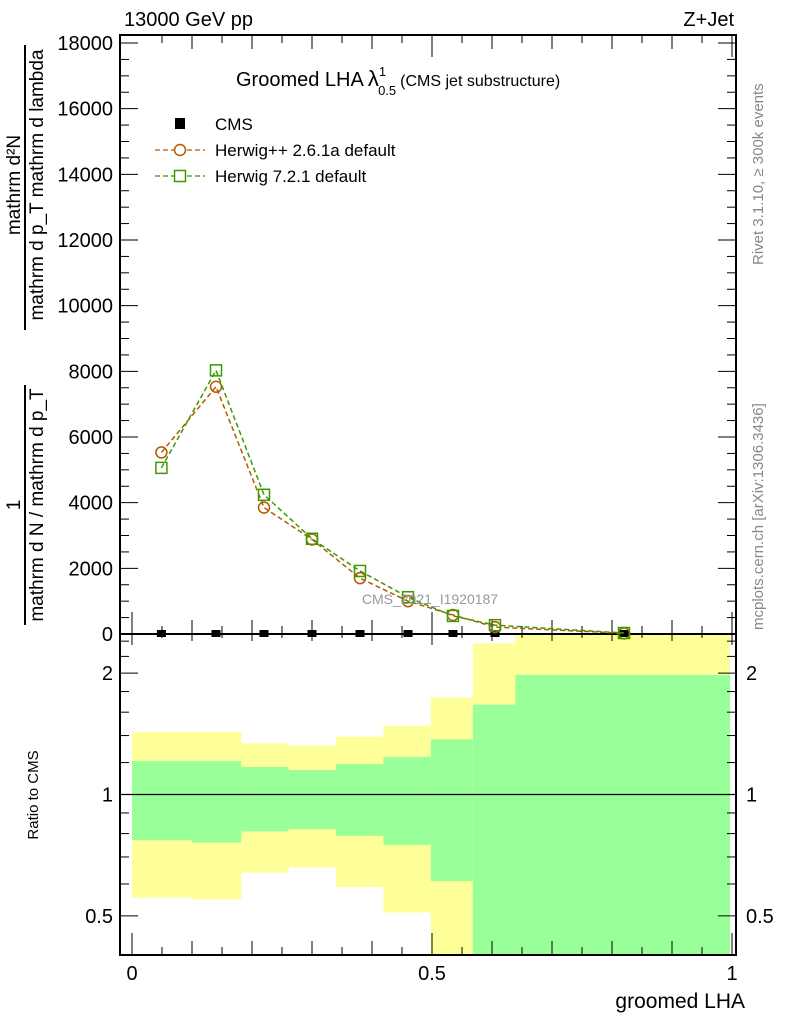 This screenshot has width=786, height=1024. What do you see at coordinates (91, 569) in the screenshot?
I see `y-tick-label: 2000` at bounding box center [91, 569].